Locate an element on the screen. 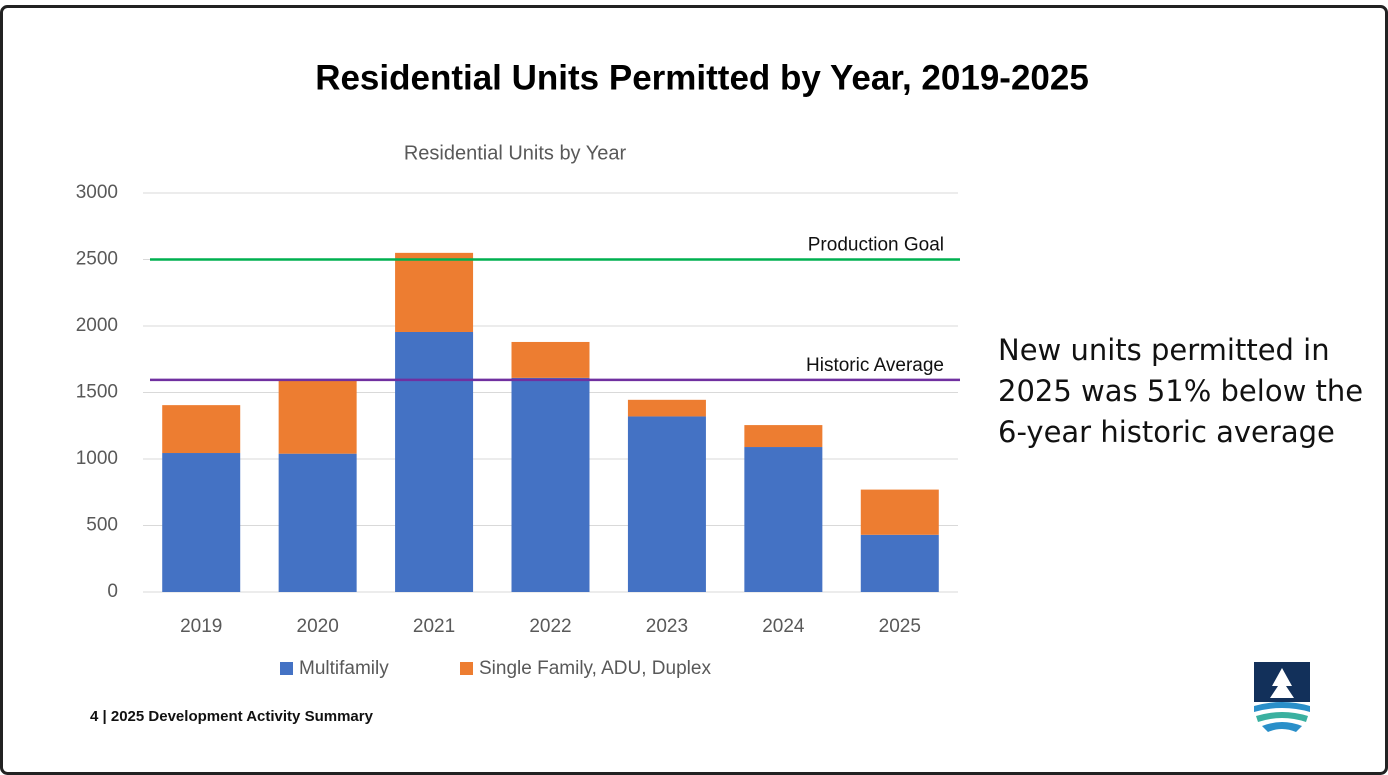  reference-label: Production Goal is located at coordinates (876, 245).